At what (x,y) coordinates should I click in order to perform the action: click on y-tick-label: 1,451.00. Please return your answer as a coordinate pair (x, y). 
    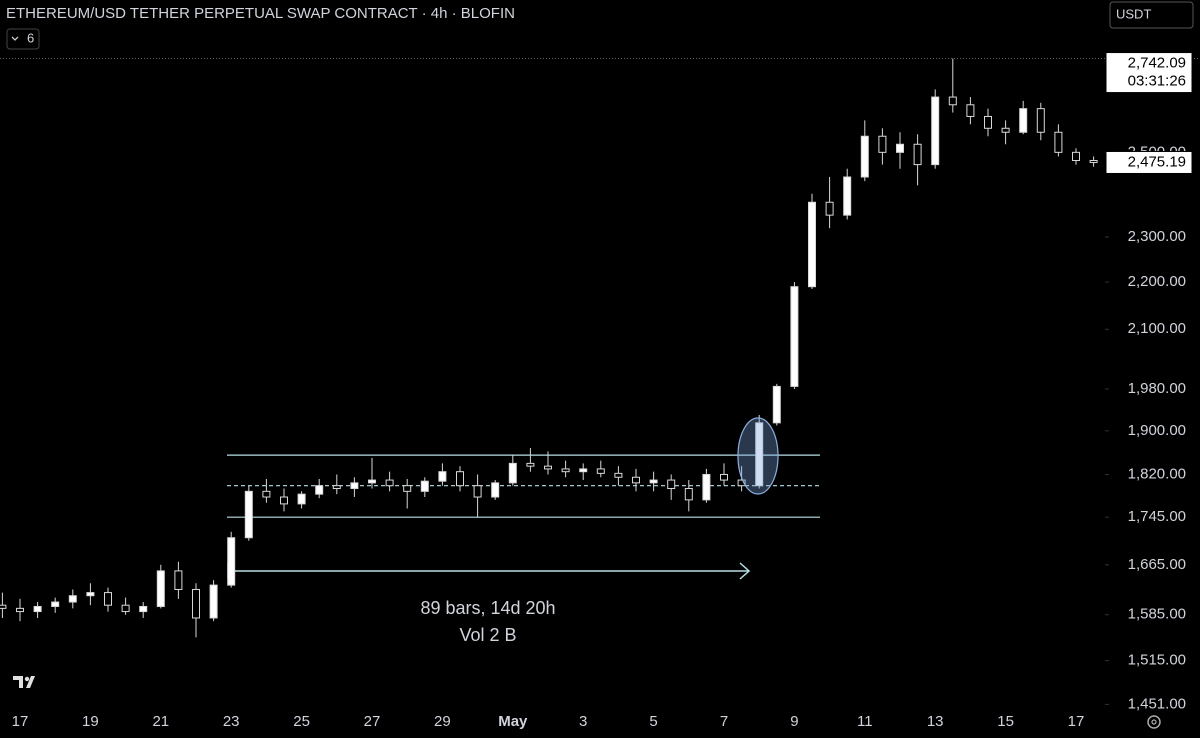
    Looking at the image, I should click on (1157, 703).